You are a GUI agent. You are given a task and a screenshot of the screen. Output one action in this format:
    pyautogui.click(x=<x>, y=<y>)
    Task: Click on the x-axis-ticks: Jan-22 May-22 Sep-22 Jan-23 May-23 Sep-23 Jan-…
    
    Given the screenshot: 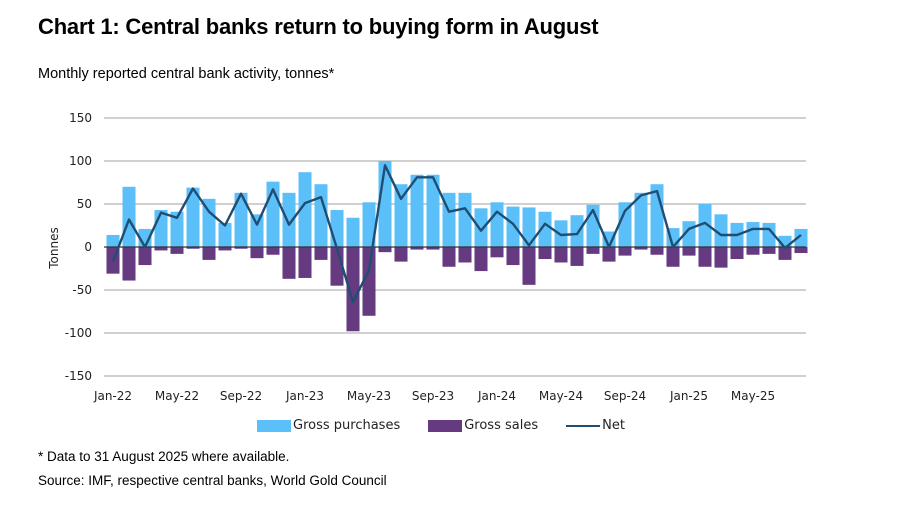 What is the action you would take?
    pyautogui.click(x=434, y=396)
    